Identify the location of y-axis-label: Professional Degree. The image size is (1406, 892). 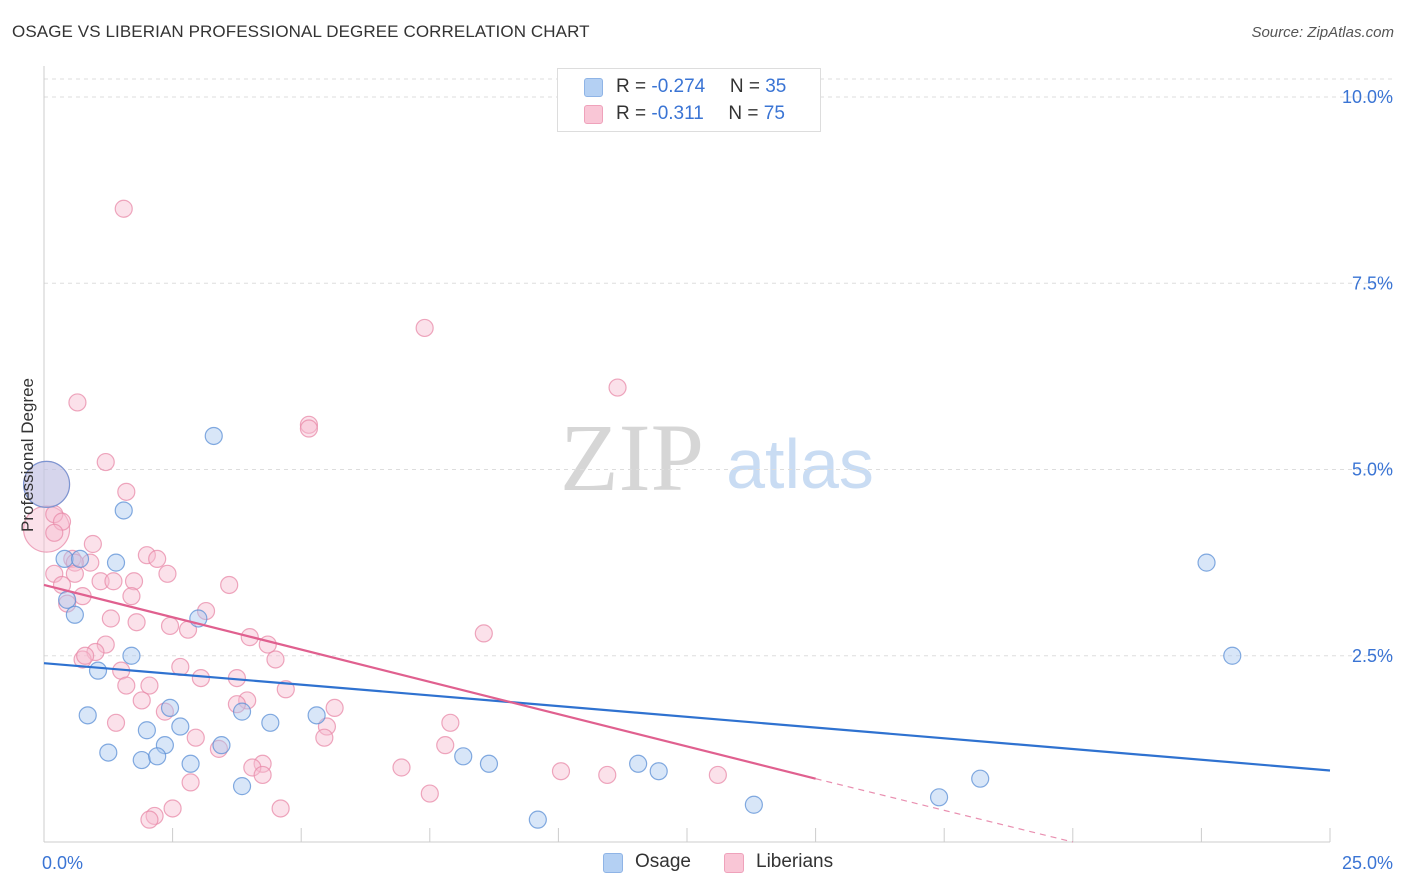
(27, 455).